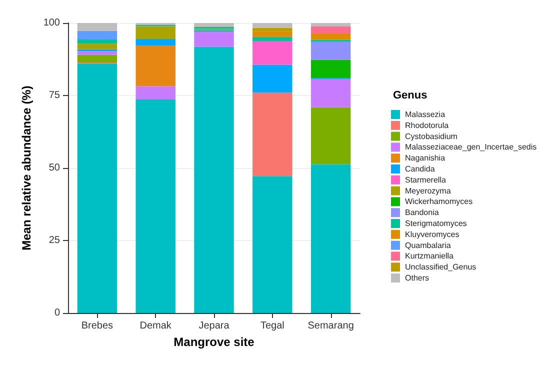 The width and height of the screenshot is (550, 365). I want to click on legend-title: Genus, so click(410, 96).